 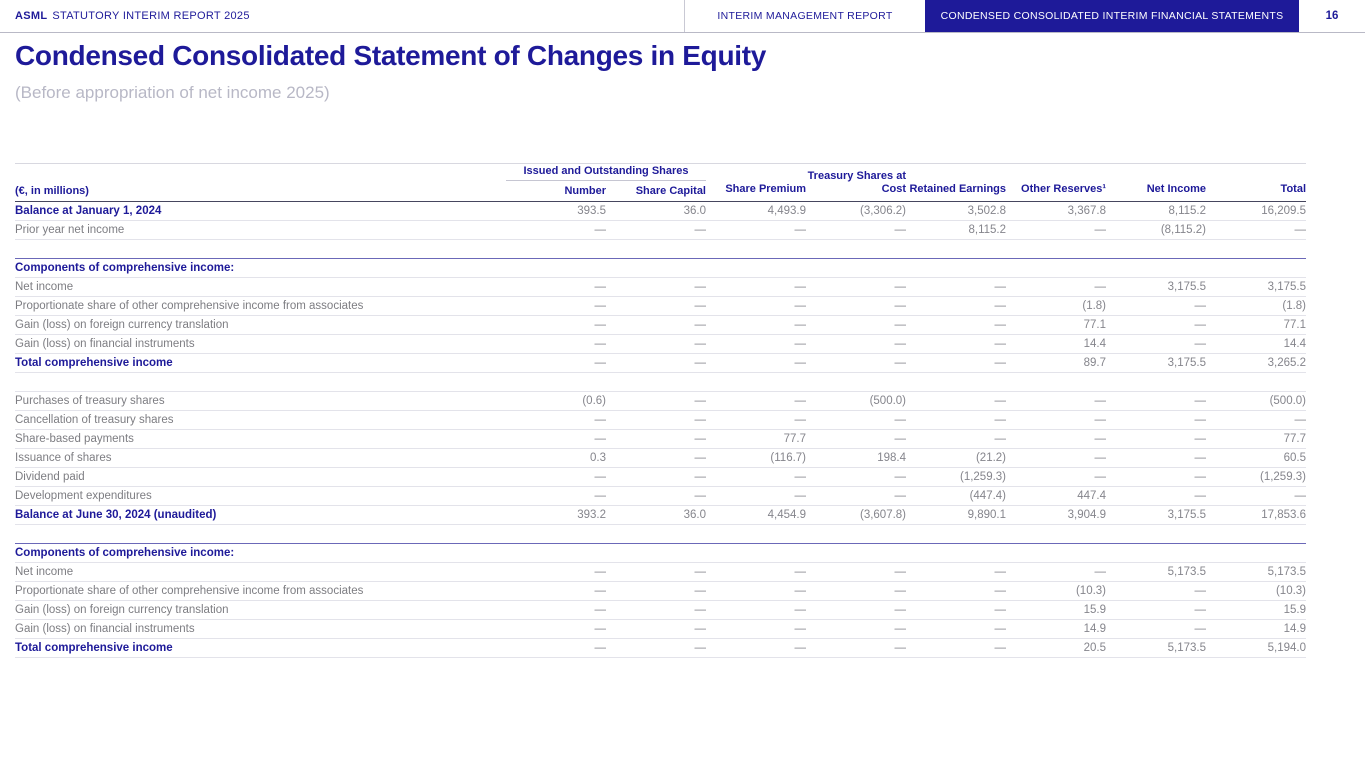 What do you see at coordinates (1256, 515) in the screenshot?
I see `cell-value: 17,853.6` at bounding box center [1256, 515].